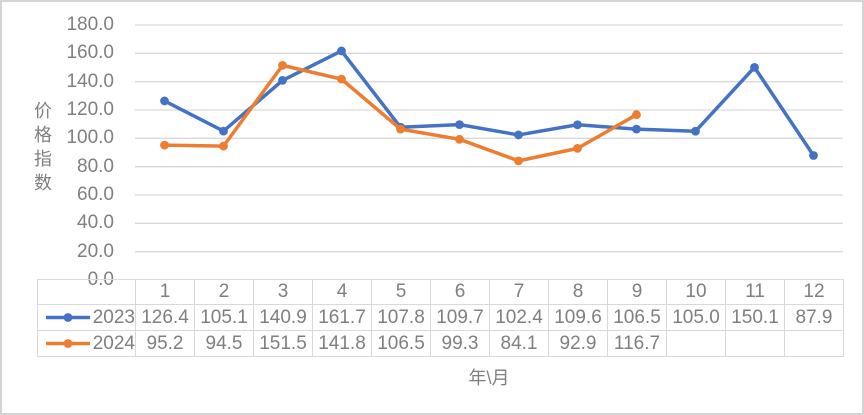  I want to click on value-cell: 87.9, so click(814, 317).